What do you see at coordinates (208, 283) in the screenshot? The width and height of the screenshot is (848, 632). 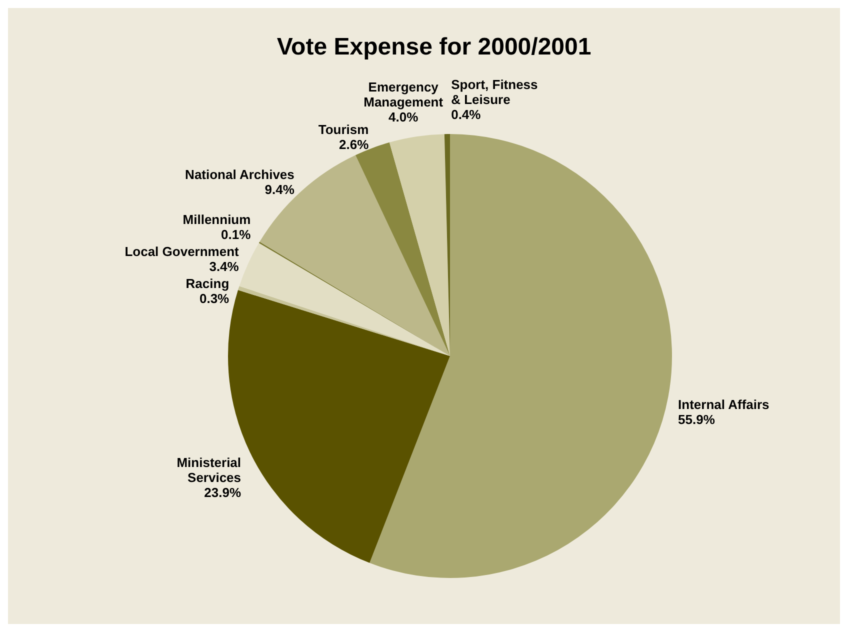 I see `slice-label: Racing` at bounding box center [208, 283].